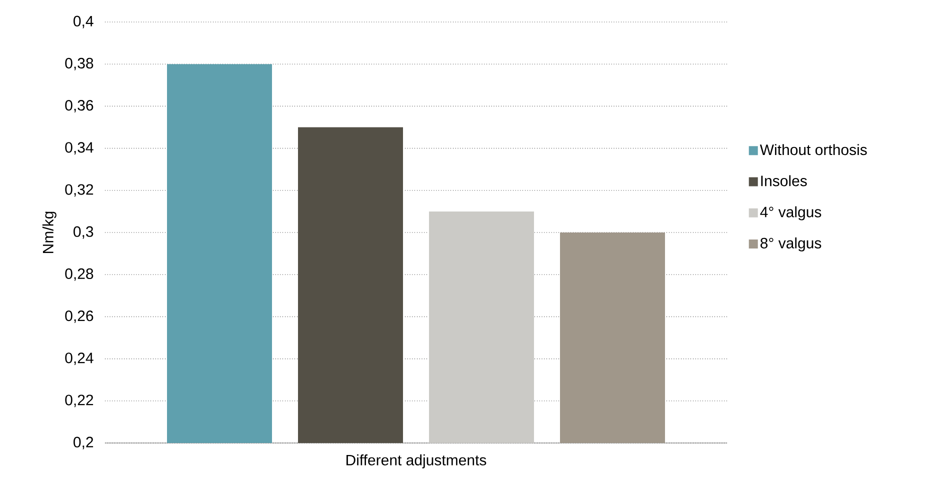  Describe the element at coordinates (813, 150) in the screenshot. I see `legend-label: Without orthosis` at that location.